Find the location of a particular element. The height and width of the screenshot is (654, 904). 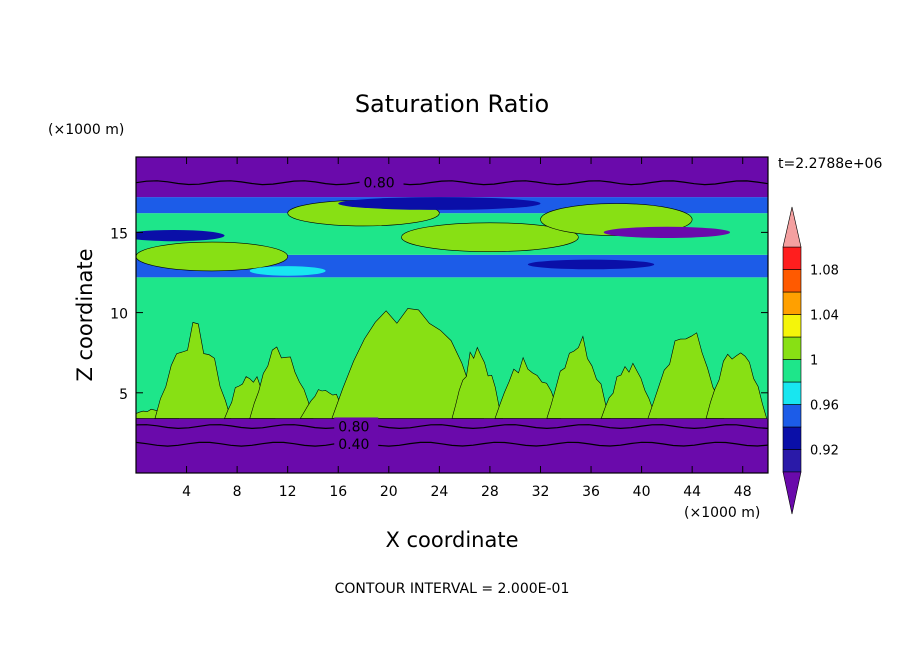

contour-label-2: 0.40 is located at coordinates (353, 445).